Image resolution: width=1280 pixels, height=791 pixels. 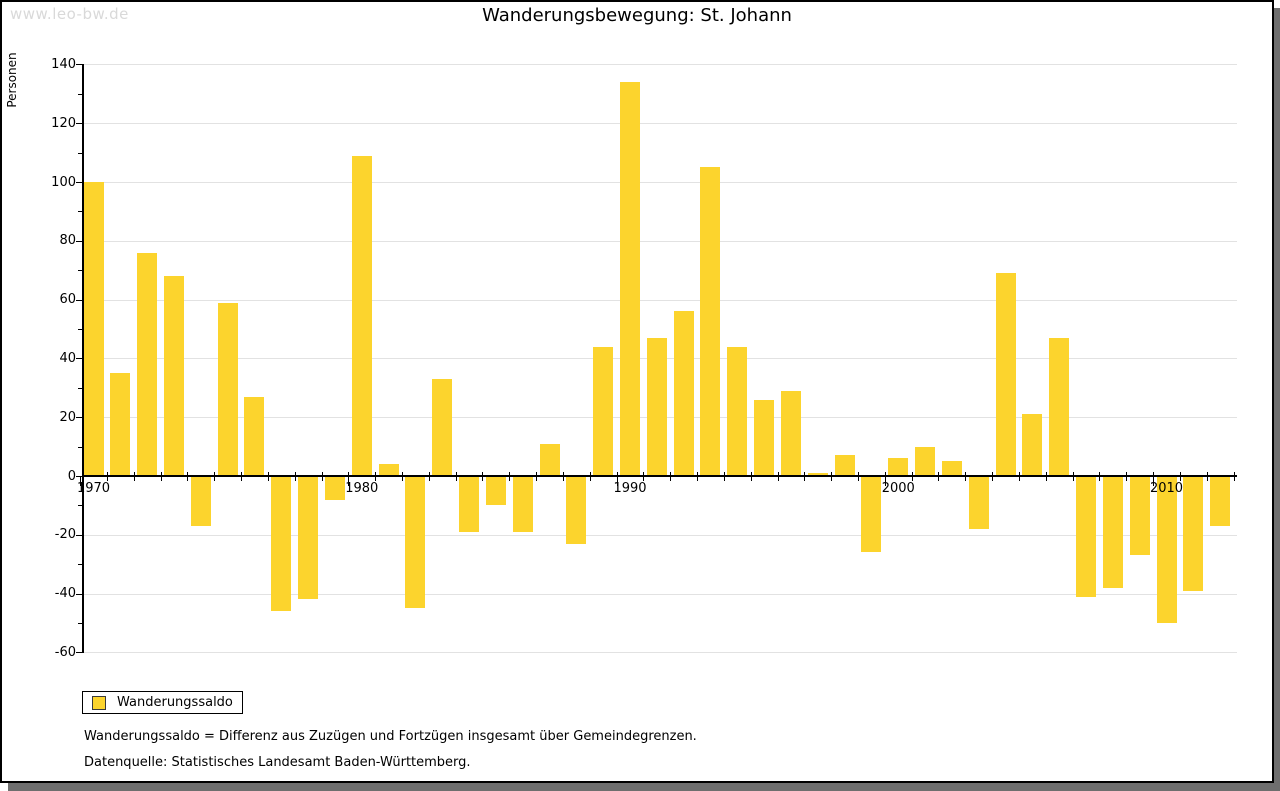 I want to click on bar-1990, so click(x=630, y=279).